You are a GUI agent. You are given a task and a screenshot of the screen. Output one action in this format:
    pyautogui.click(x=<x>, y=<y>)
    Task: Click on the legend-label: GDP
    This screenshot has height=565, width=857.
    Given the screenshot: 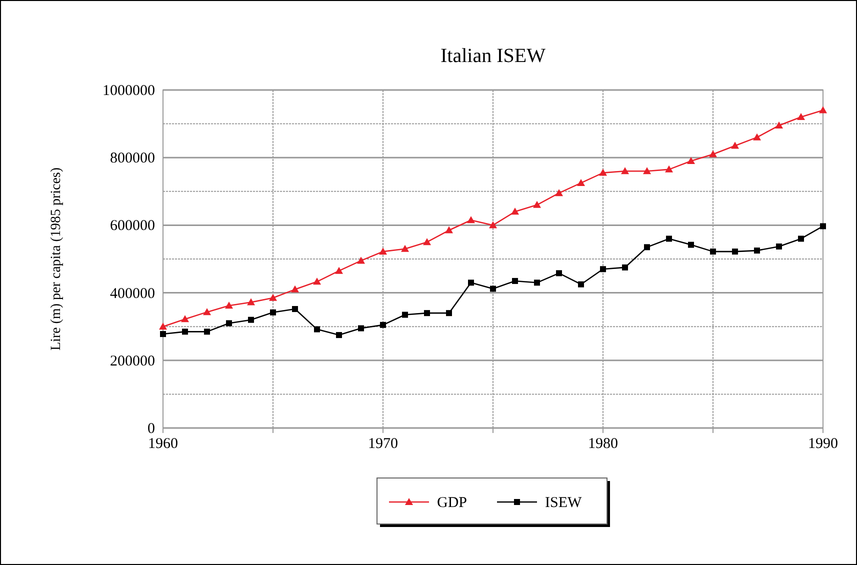 What is the action you would take?
    pyautogui.click(x=452, y=503)
    